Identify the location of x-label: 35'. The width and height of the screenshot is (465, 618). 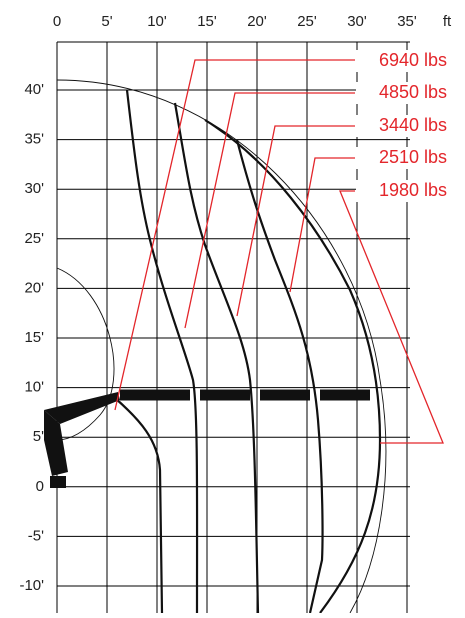
(407, 21).